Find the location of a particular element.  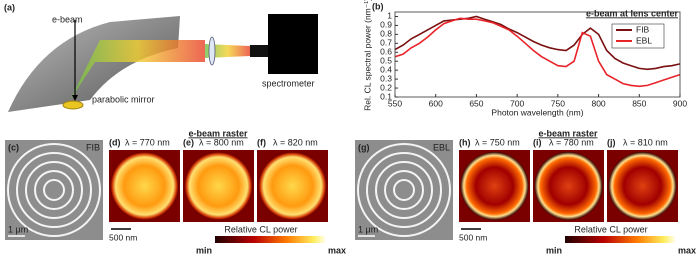

y-tick-label: 0.7 is located at coordinates (386, 43).